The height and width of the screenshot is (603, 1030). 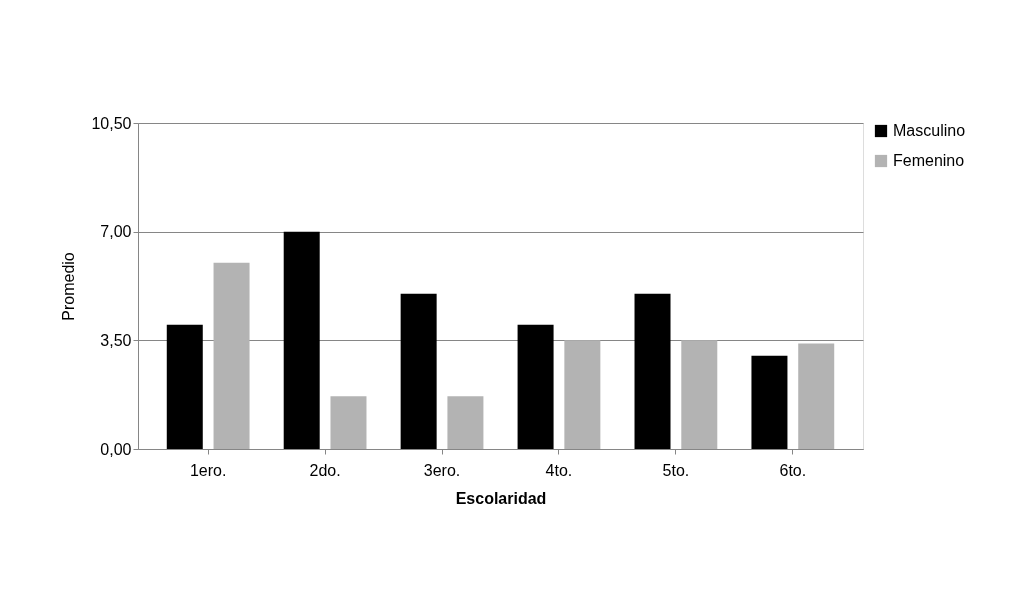 I want to click on y-tick-label: 7,00, so click(x=116, y=232).